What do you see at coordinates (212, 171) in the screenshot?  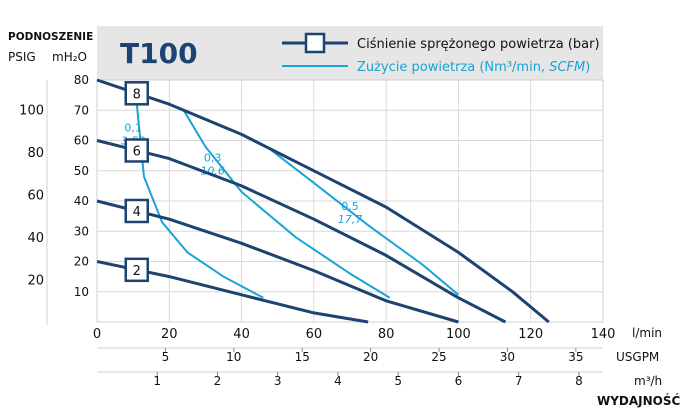 I see `consumption-label-scfm: 10,6` at bounding box center [212, 171].